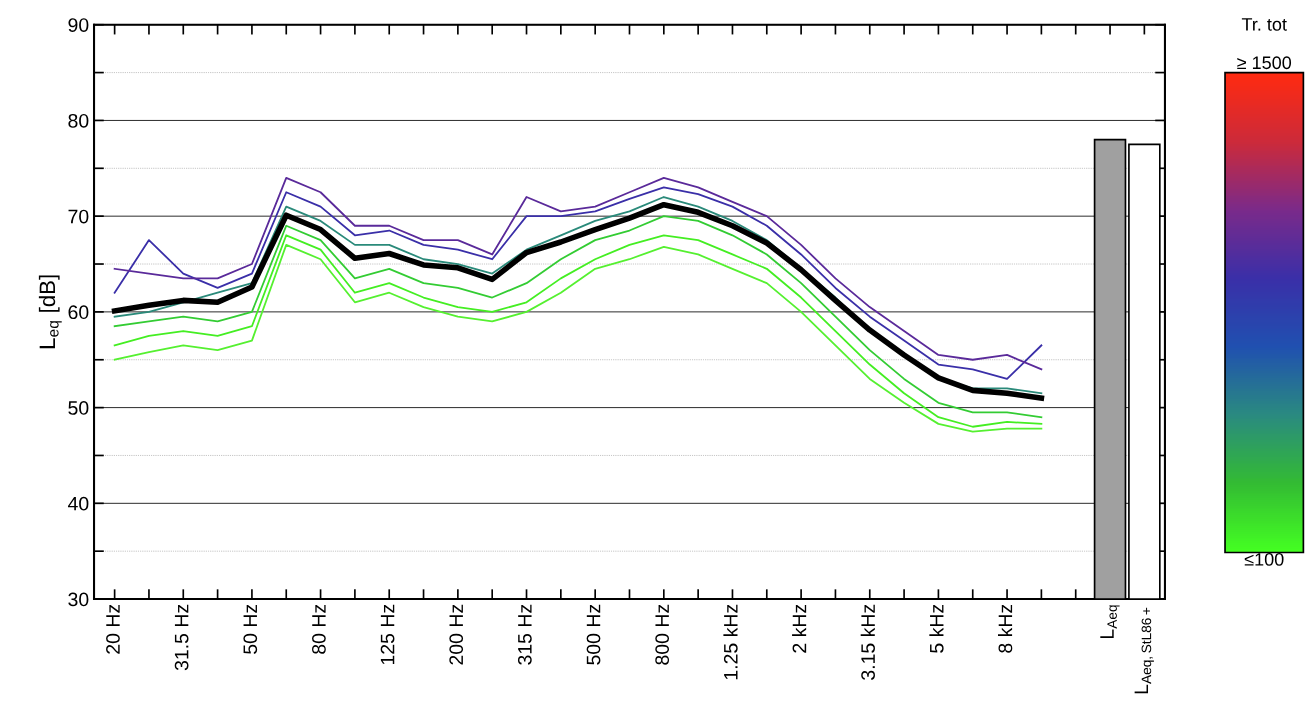 The width and height of the screenshot is (1306, 727). I want to click on x-tick-label: 2 kHz, so click(799, 628).